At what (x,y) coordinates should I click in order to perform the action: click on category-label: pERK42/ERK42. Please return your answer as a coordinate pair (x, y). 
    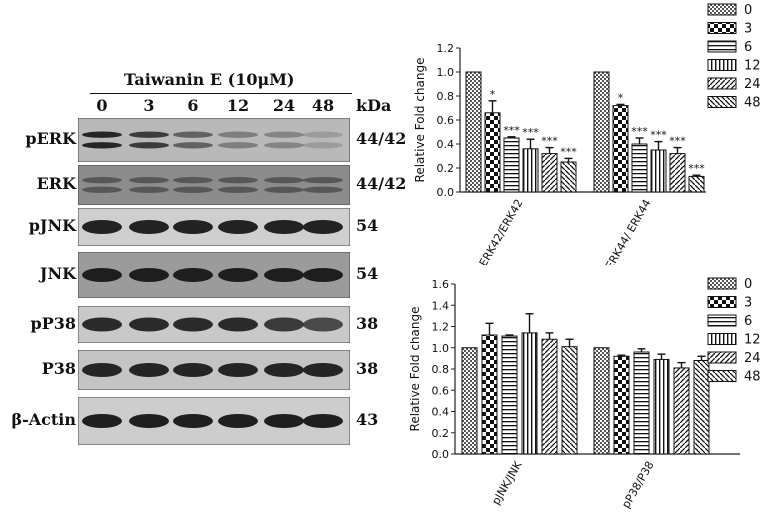
    Looking at the image, I should click on (499, 231).